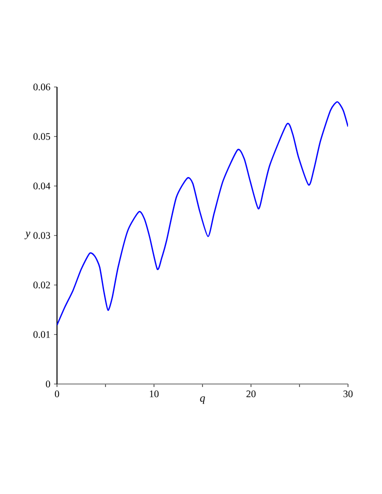  What do you see at coordinates (41, 285) in the screenshot?
I see `y-tick-label: 0.02` at bounding box center [41, 285].